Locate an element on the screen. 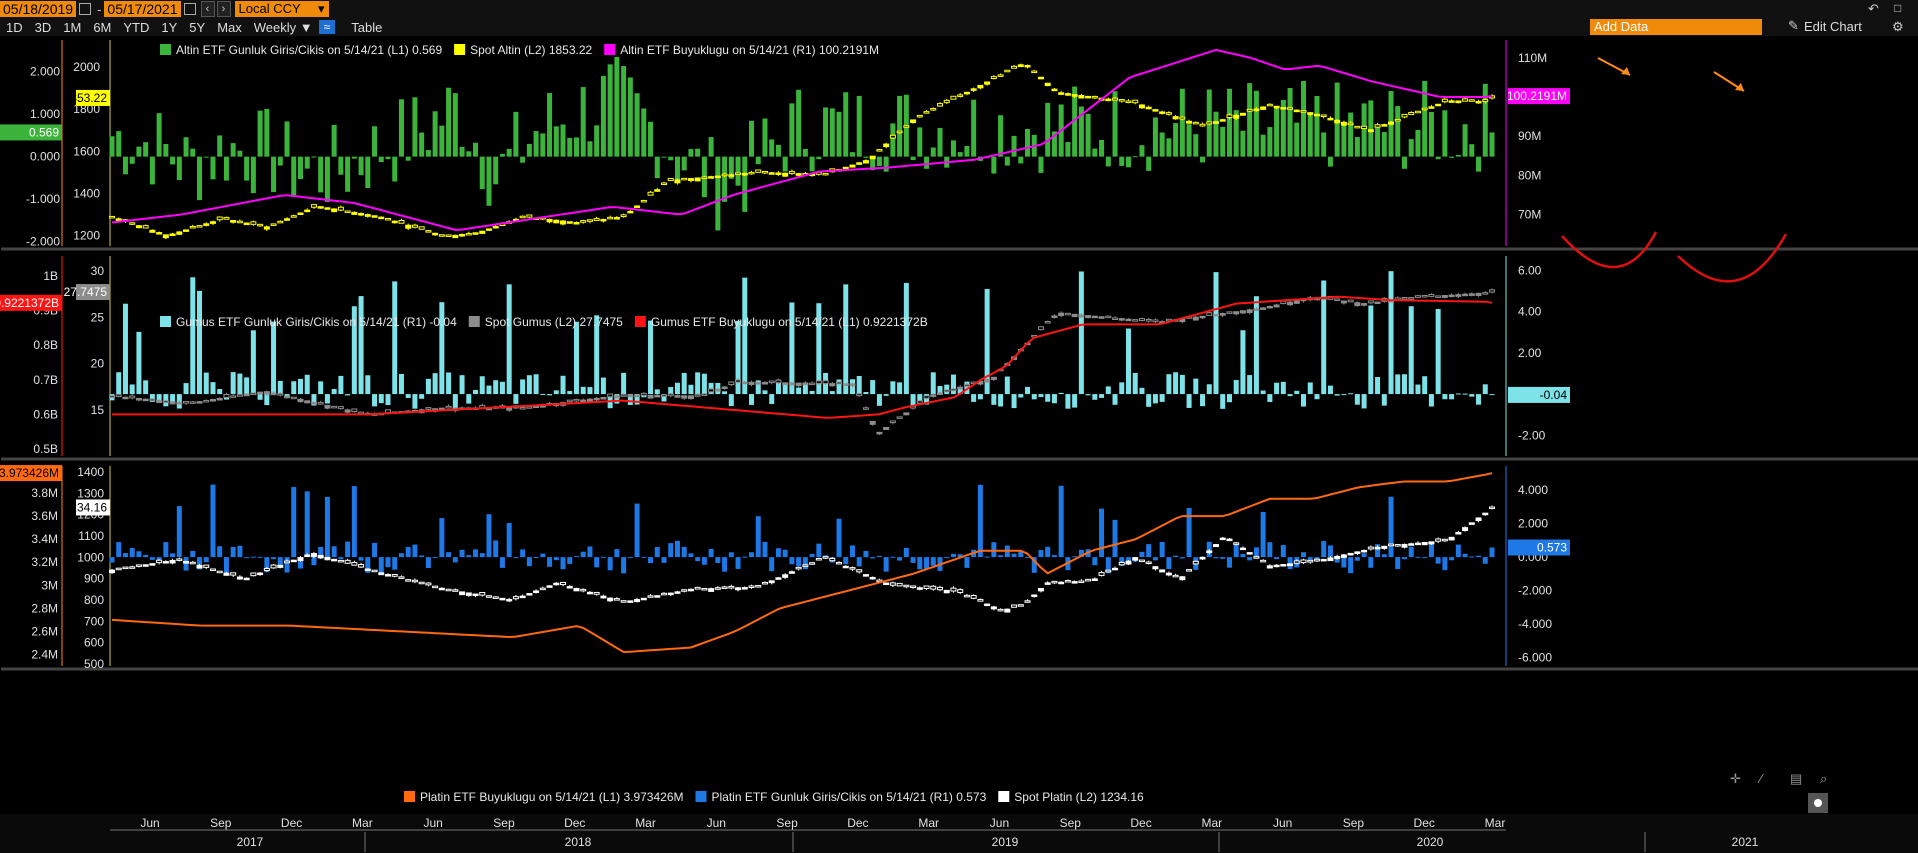  add-data-input: Add Data is located at coordinates (1676, 27).